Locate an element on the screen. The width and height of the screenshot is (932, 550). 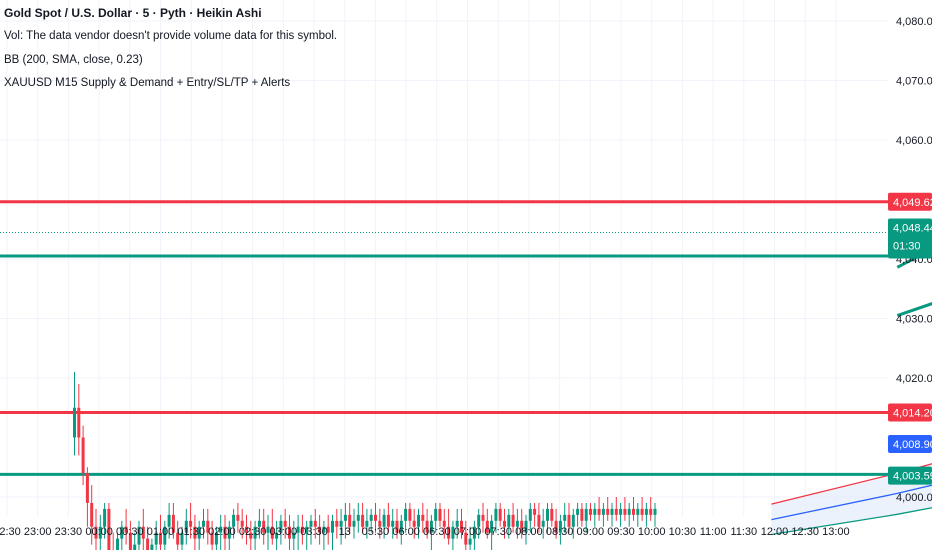
bollinger-lower-line is located at coordinates (851, 521).